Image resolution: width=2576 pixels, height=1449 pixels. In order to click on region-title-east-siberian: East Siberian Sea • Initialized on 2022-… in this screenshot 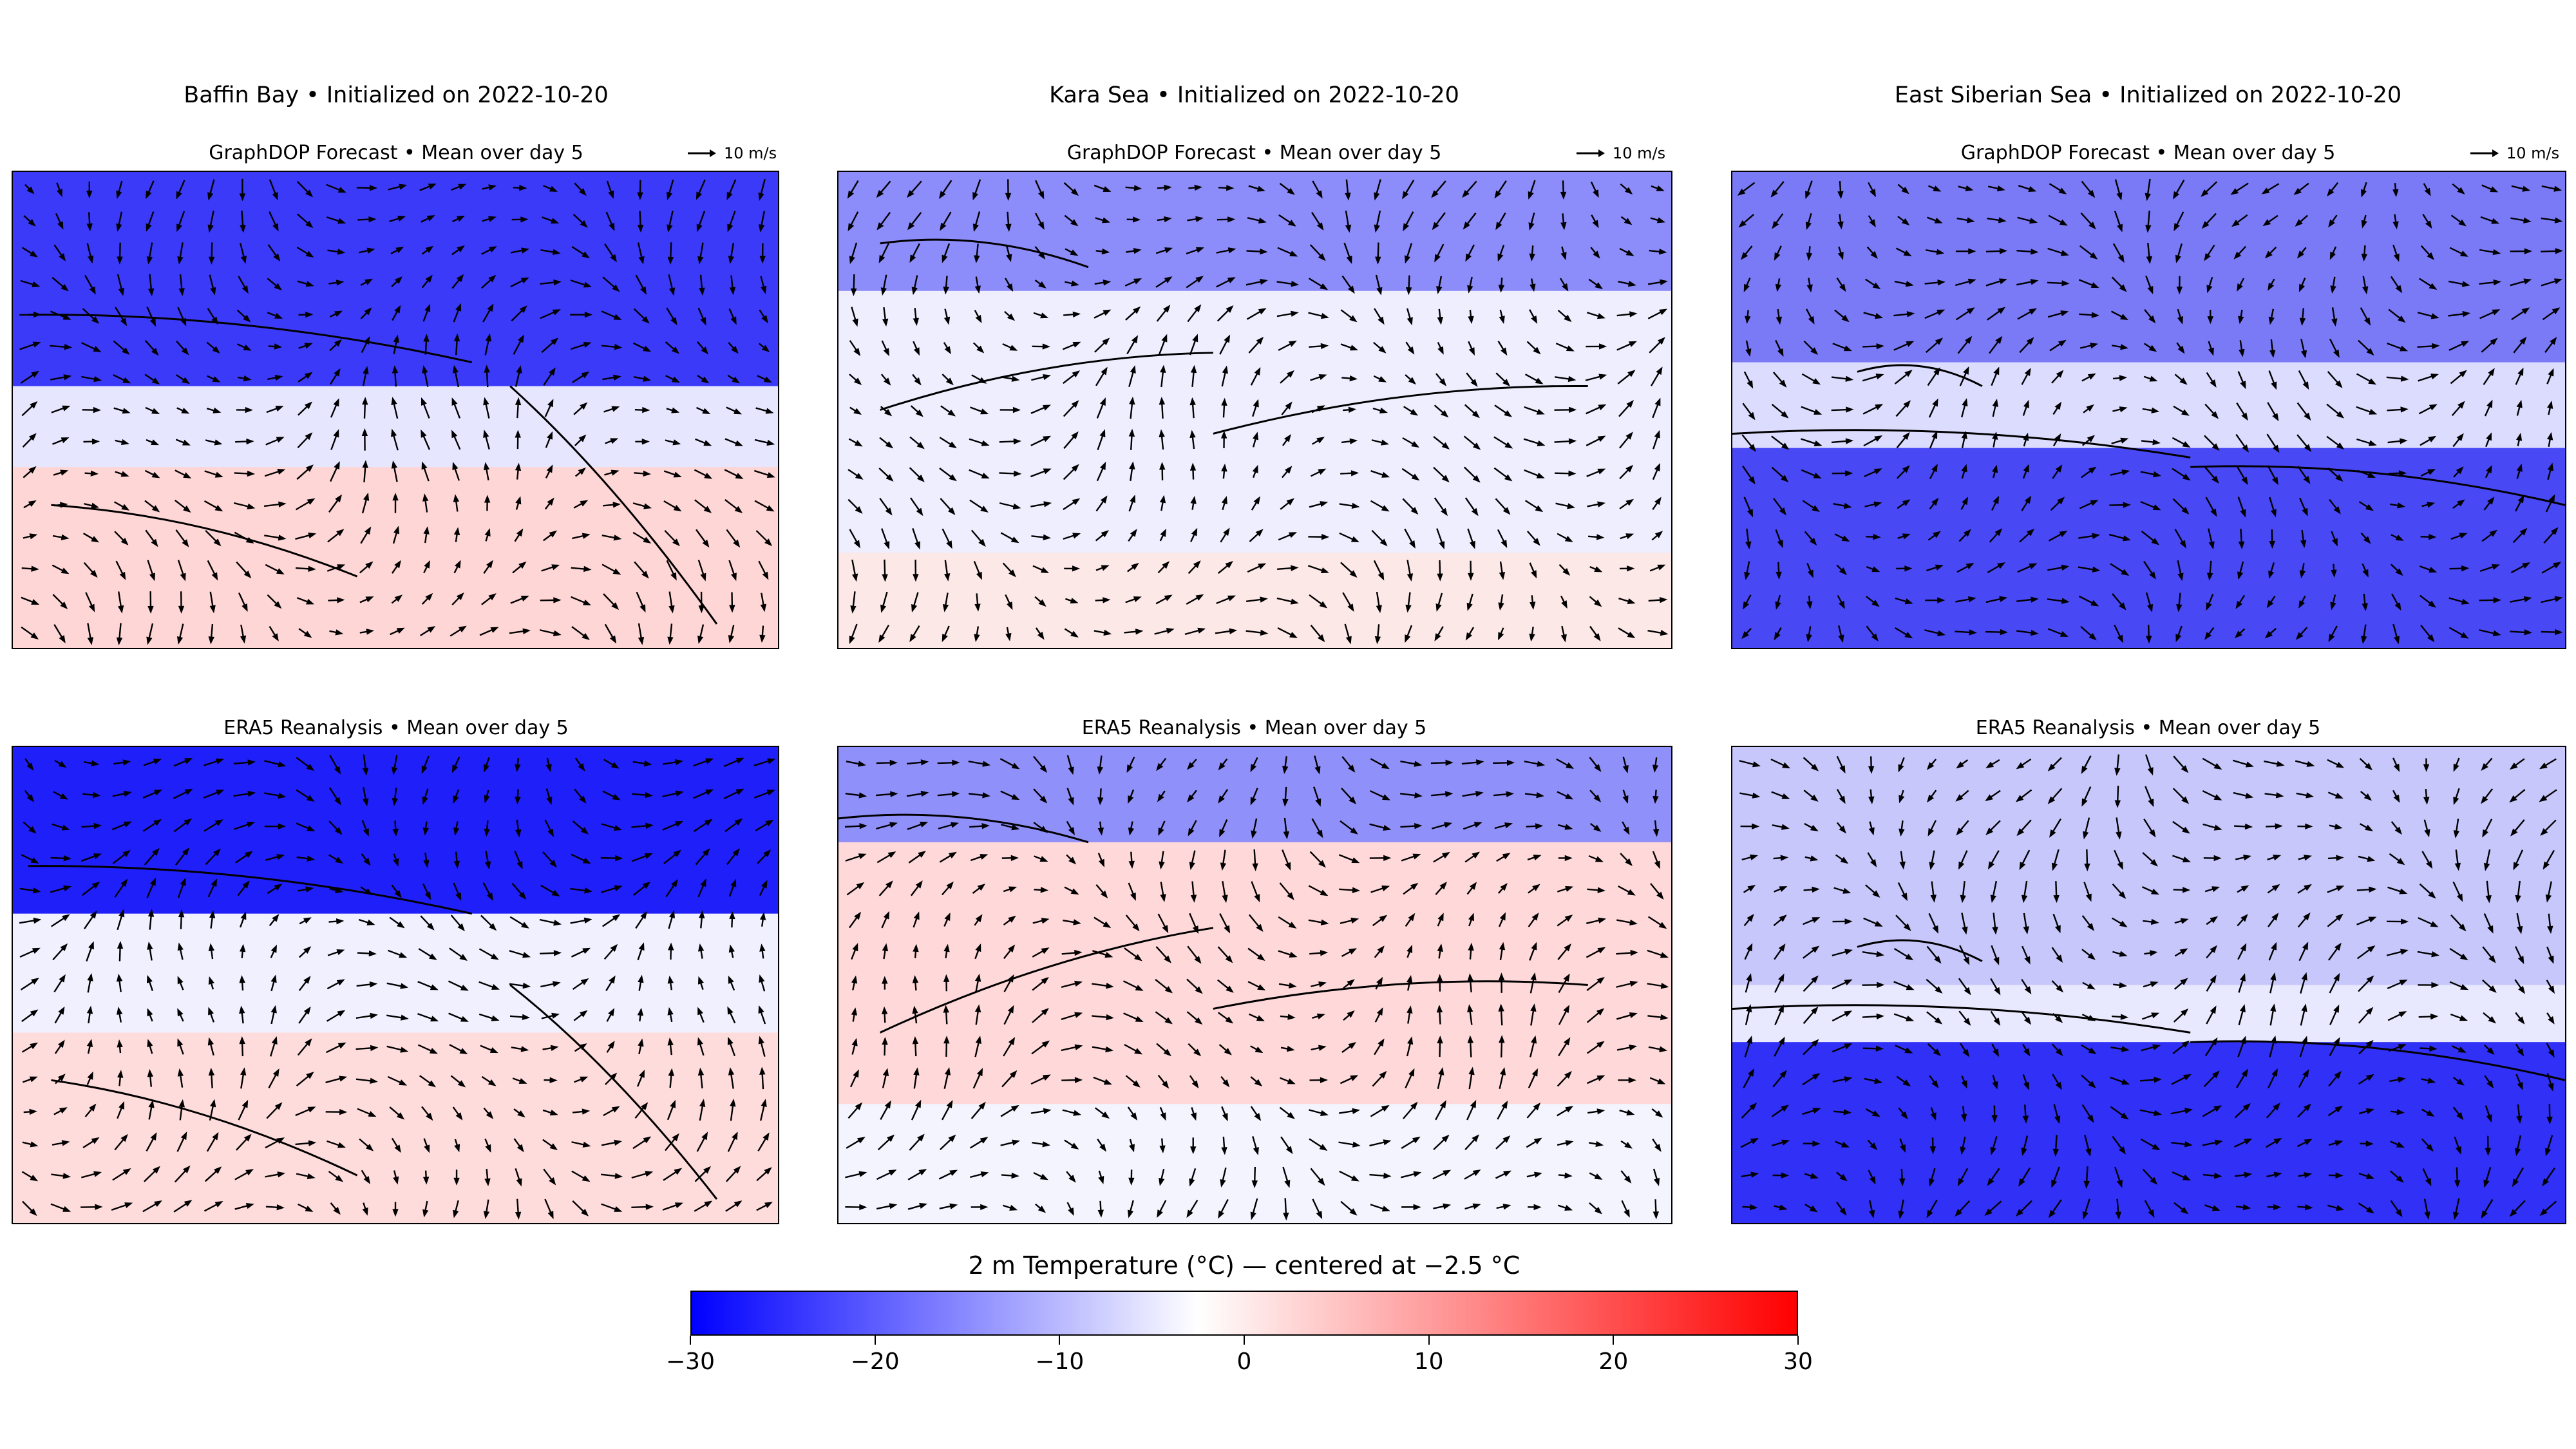, I will do `click(2148, 95)`.